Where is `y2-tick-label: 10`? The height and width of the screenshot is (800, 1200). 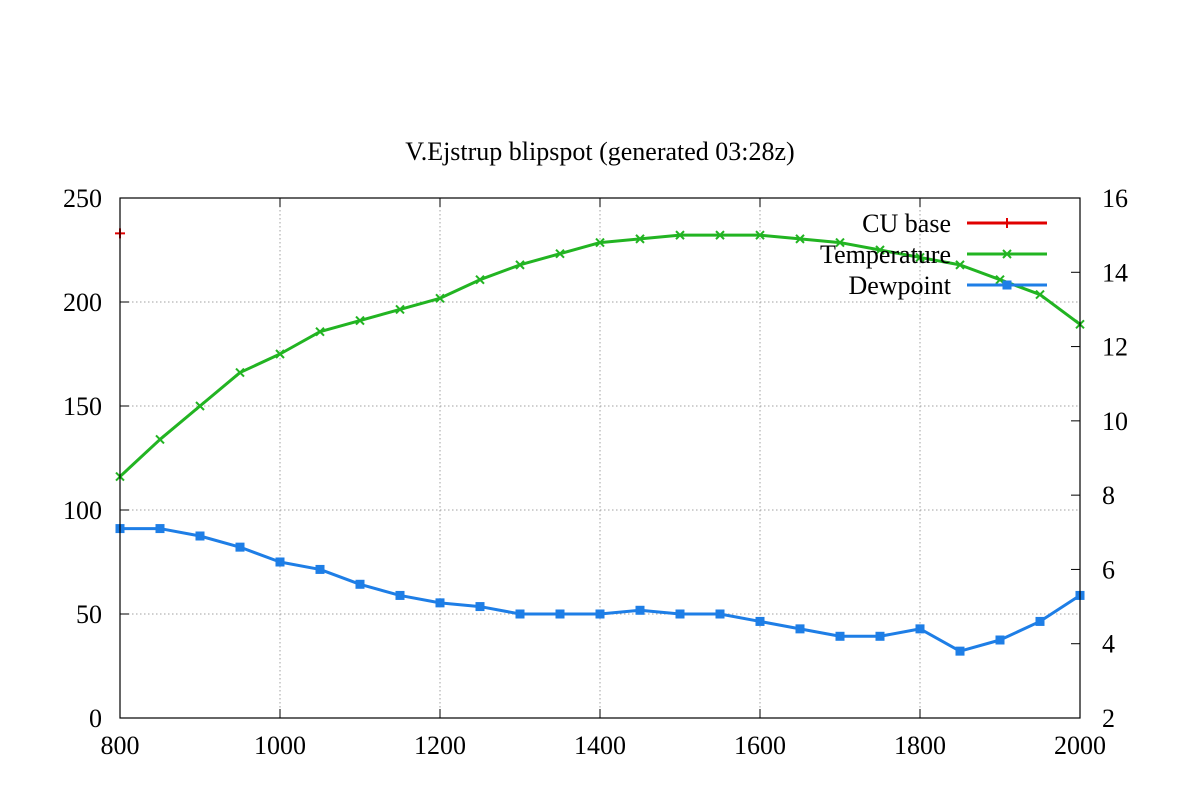
y2-tick-label: 10 is located at coordinates (1115, 421).